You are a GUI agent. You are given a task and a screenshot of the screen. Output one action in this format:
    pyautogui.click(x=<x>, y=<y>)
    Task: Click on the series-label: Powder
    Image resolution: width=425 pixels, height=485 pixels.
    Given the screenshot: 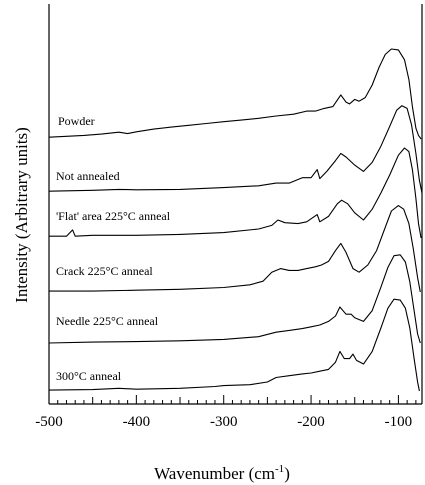 What is the action you would take?
    pyautogui.click(x=76, y=121)
    